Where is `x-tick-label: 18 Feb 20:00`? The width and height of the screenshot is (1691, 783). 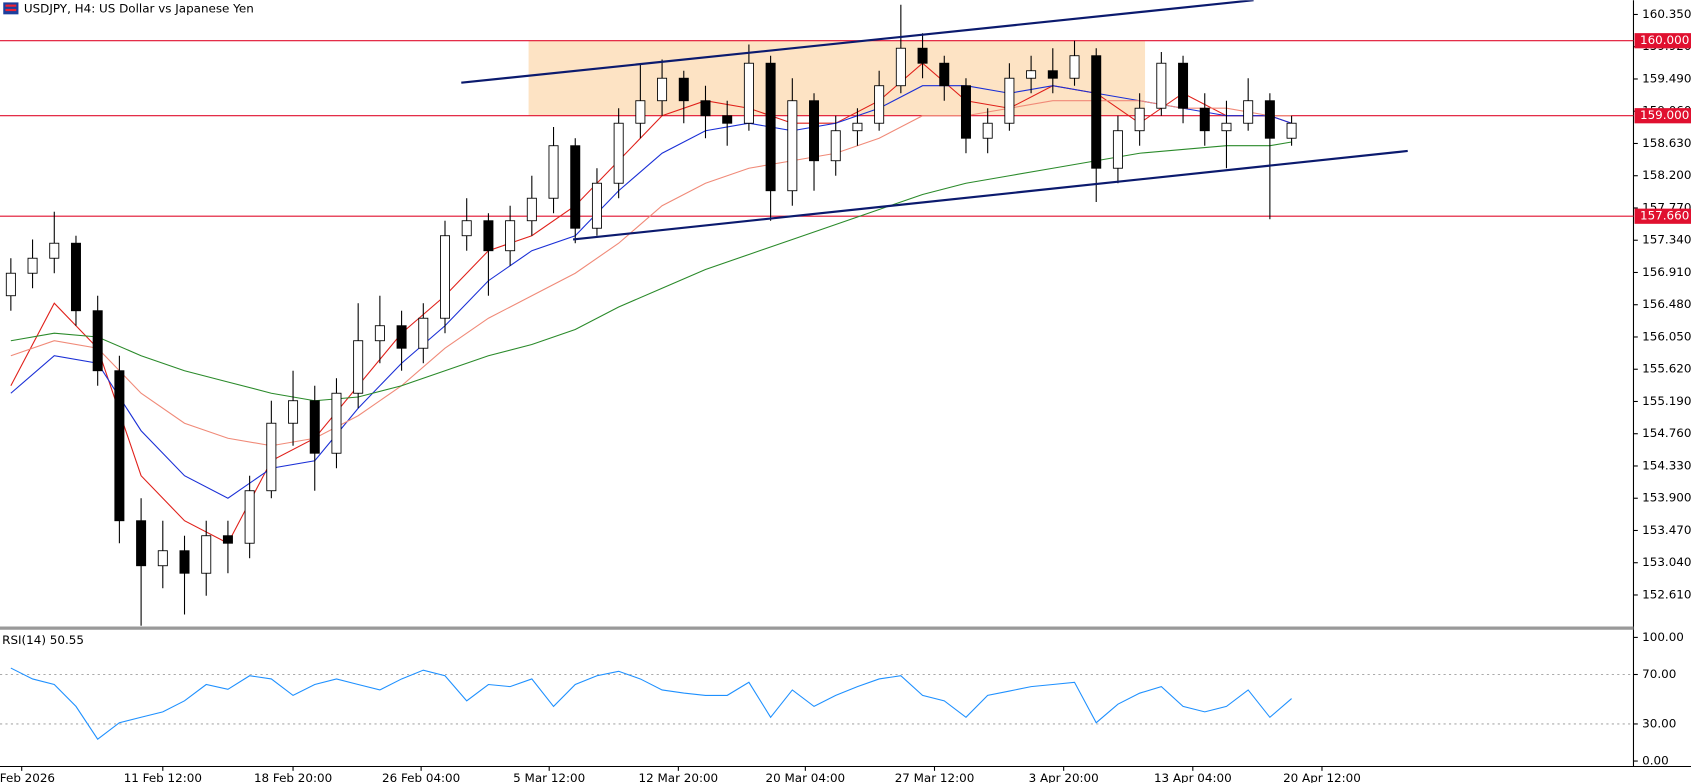 x-tick-label: 18 Feb 20:00 is located at coordinates (293, 777).